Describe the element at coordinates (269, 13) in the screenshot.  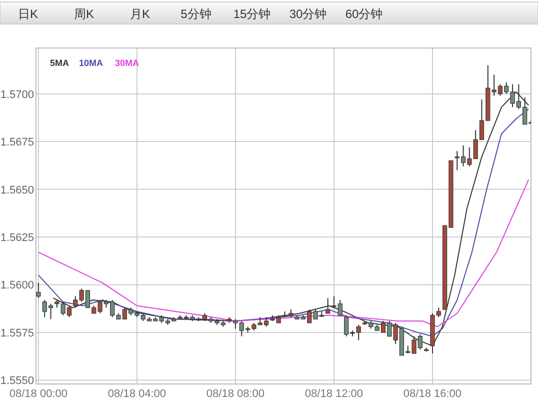
I see `tabs: 日K 周K 月K 5分钟 15分钟 30分钟 60分钟` at that location.